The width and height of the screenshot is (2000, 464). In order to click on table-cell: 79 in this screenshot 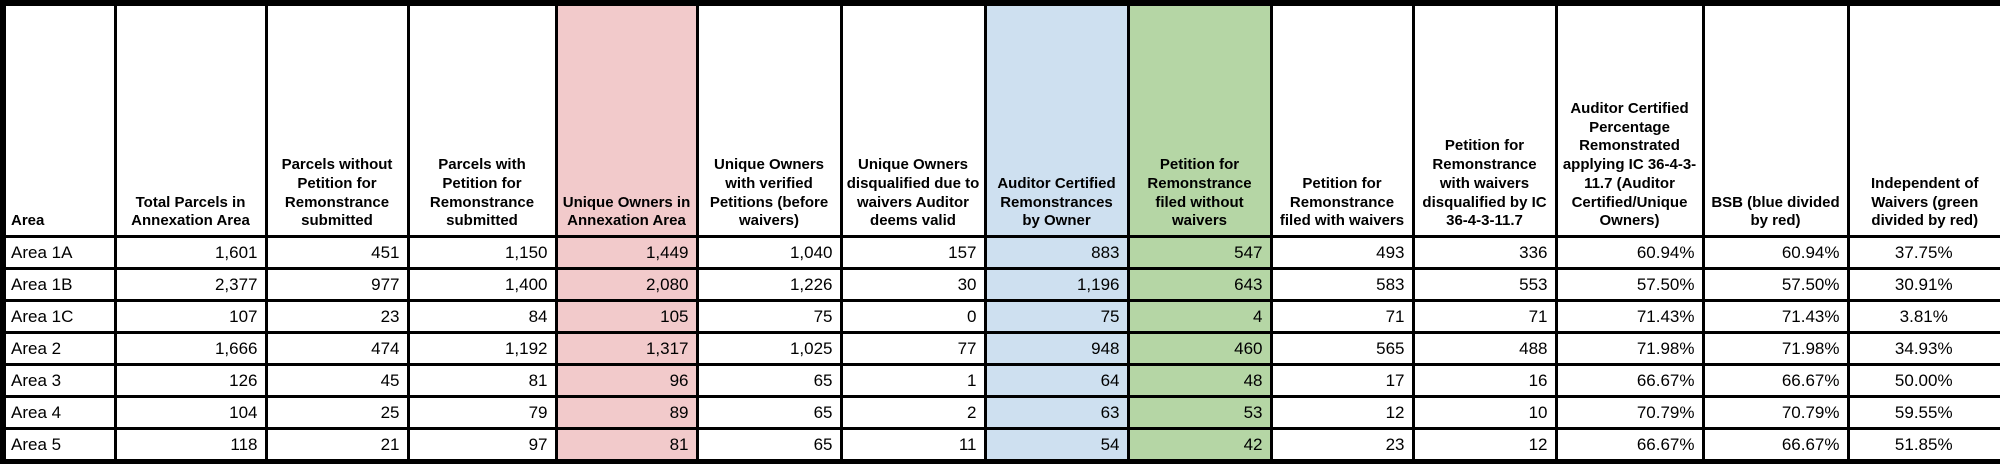, I will do `click(482, 412)`.